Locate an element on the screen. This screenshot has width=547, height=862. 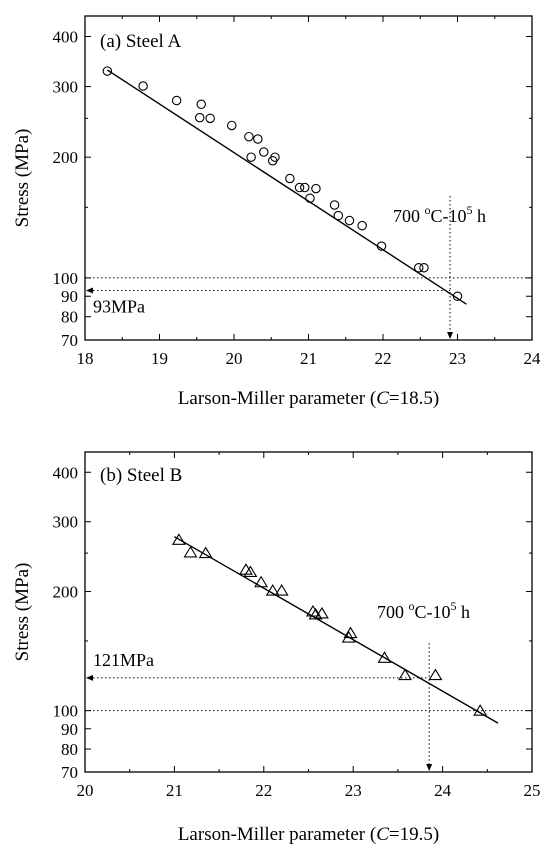
fit-line is located at coordinates (336, 630).